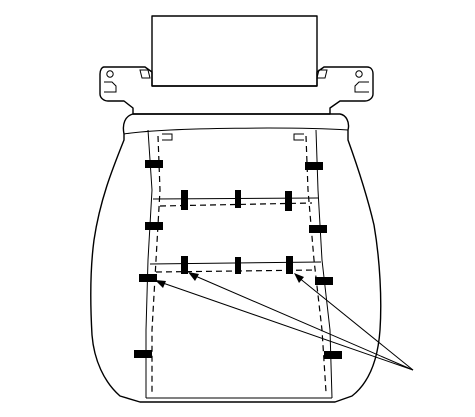  Describe the element at coordinates (236, 90) in the screenshot. I see `mounting-bracket` at that location.